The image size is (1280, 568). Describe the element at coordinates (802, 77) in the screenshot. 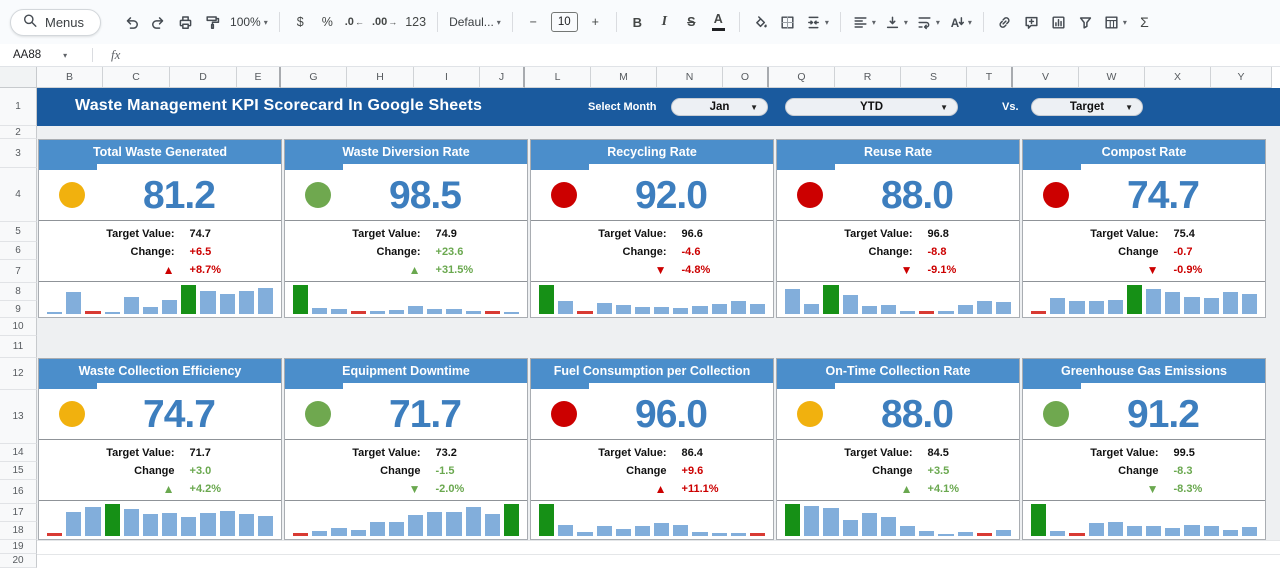

I see `column-header-Q: Q` at that location.